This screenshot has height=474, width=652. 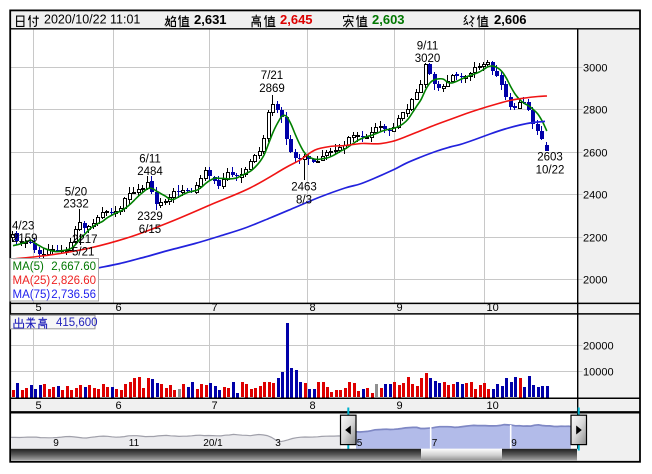 I want to click on svg-text: 2329, so click(x=150, y=217).